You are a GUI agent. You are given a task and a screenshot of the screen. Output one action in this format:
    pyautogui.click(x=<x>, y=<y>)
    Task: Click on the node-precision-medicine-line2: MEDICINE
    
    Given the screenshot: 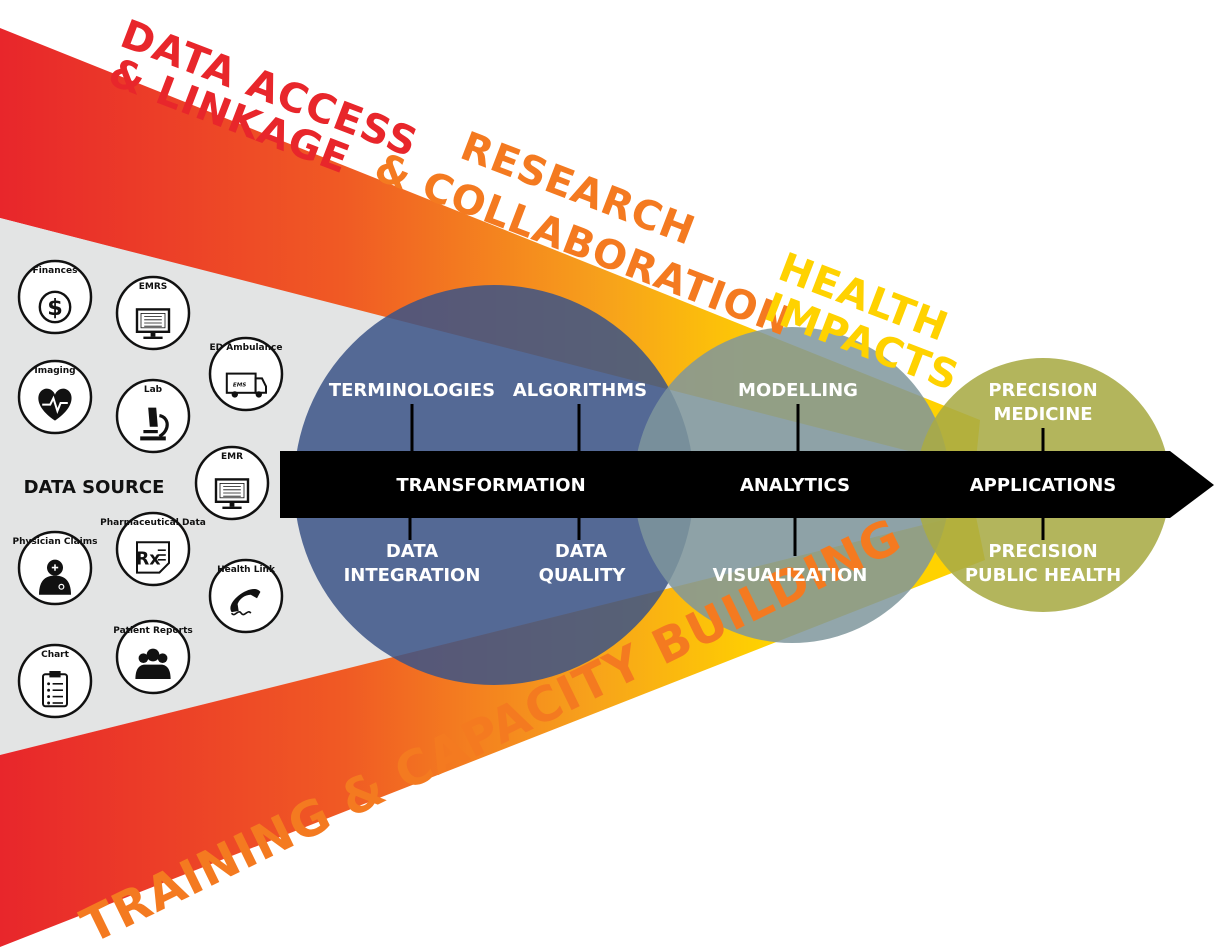 What is the action you would take?
    pyautogui.click(x=1042, y=414)
    